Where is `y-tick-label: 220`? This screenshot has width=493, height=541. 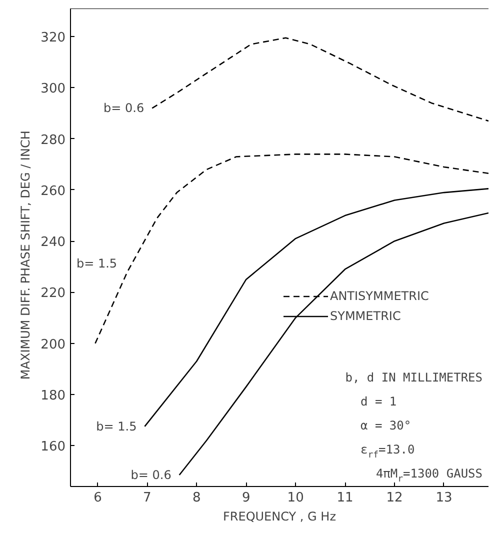 y-tick-label: 220 is located at coordinates (53, 294).